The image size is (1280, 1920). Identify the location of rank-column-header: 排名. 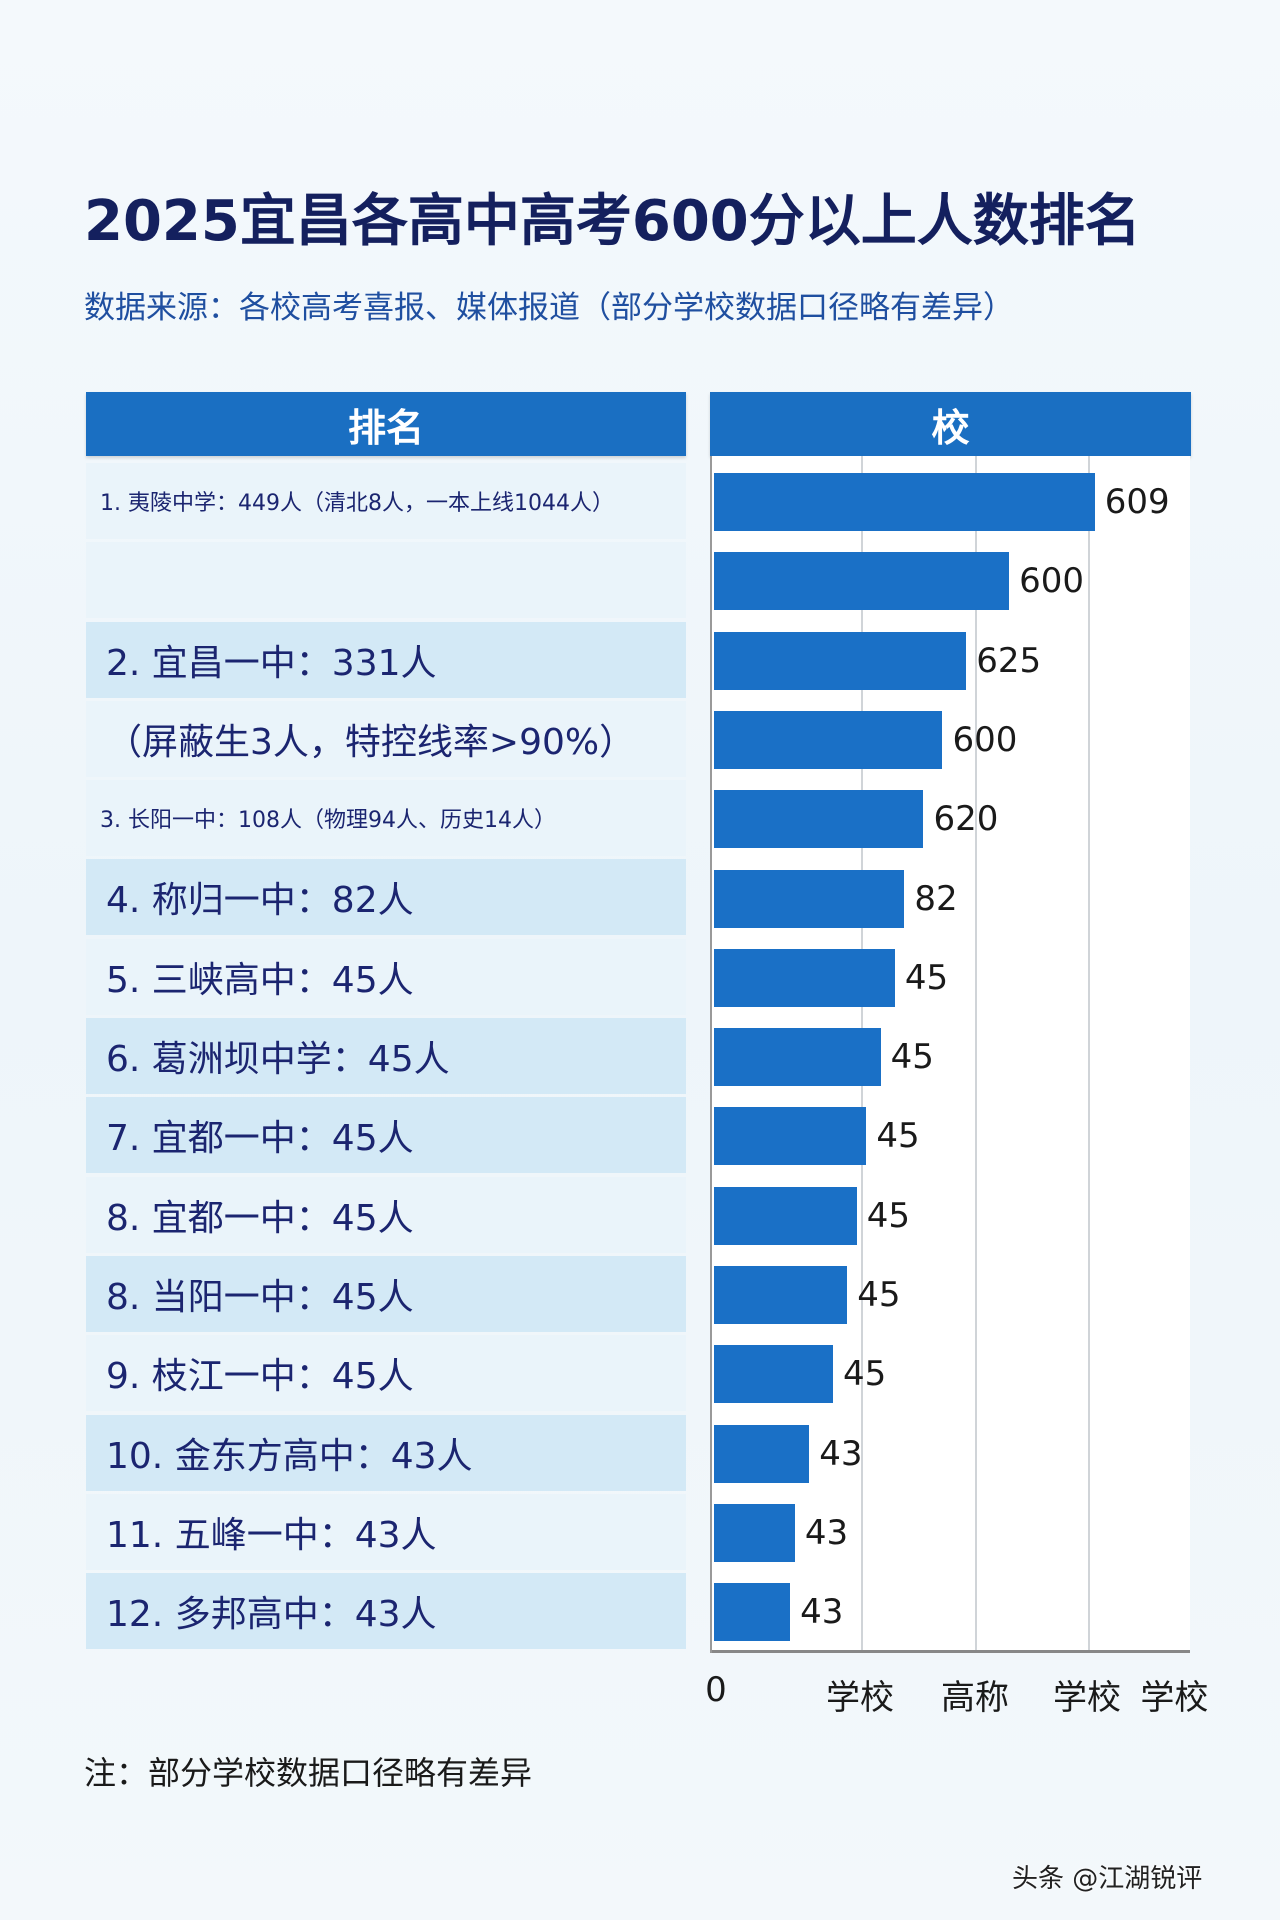
(386, 424).